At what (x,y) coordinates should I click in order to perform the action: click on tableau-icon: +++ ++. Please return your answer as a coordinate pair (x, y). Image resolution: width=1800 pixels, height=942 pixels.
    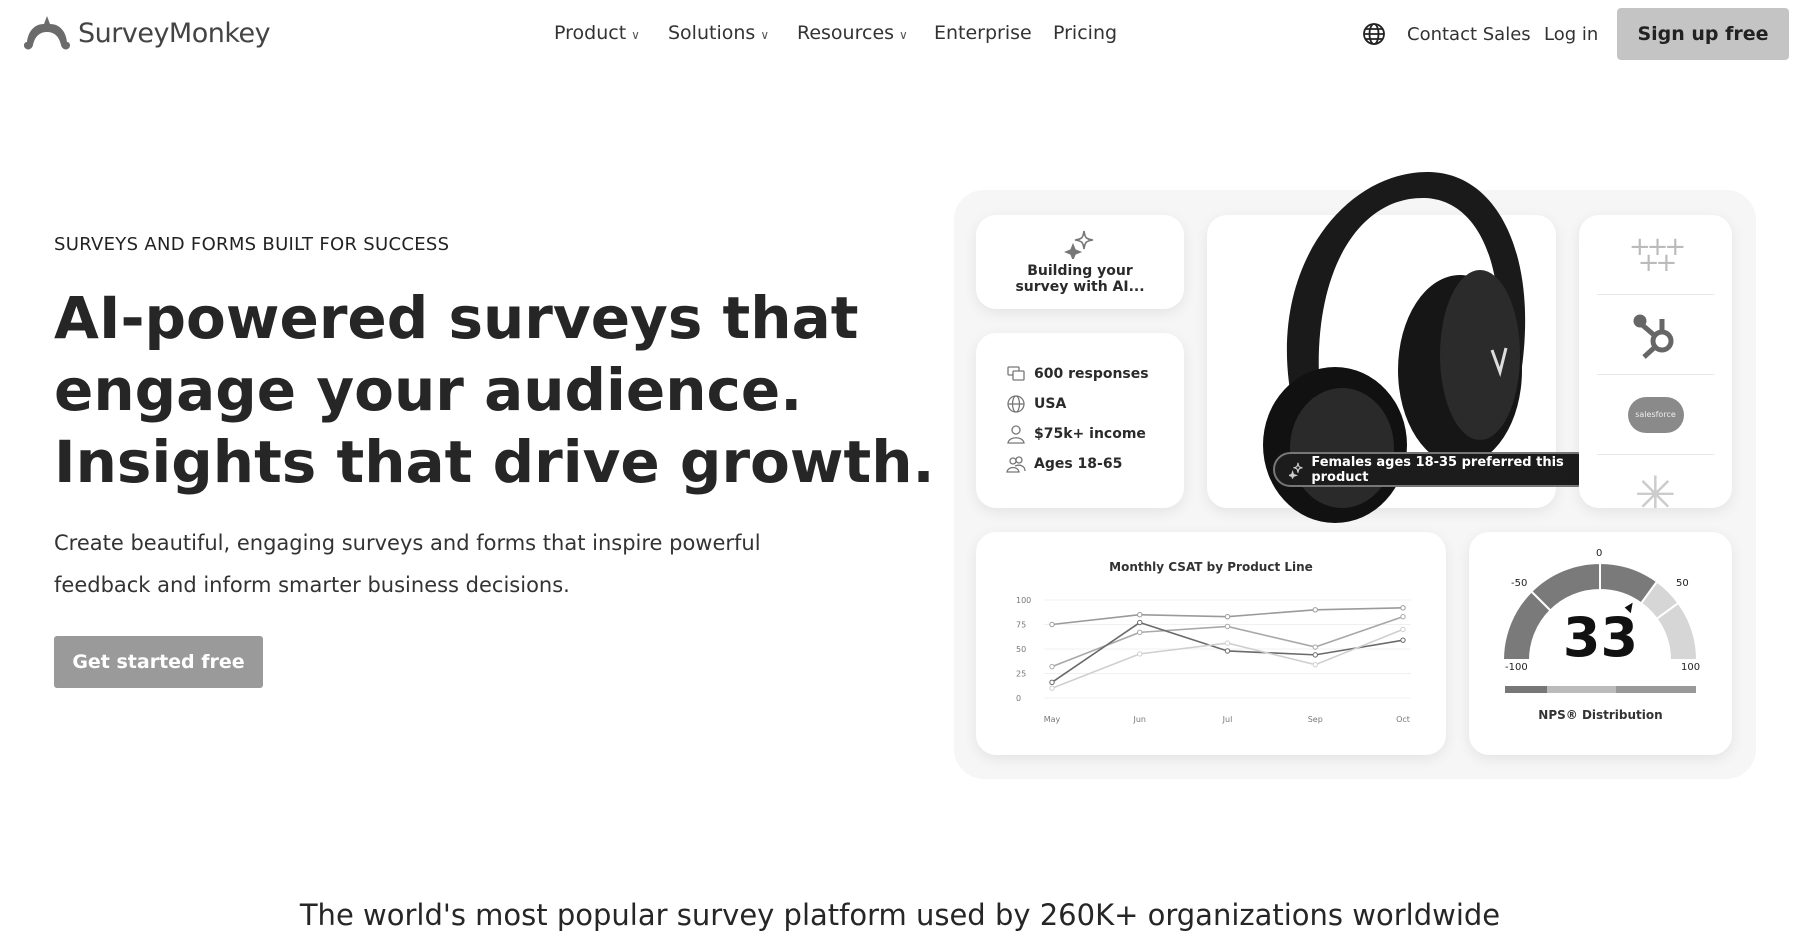
    Looking at the image, I should click on (1657, 254).